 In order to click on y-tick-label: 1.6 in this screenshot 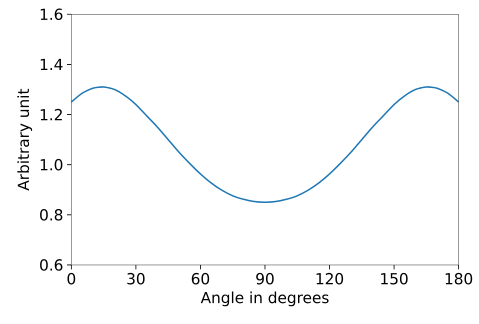, I will do `click(51, 14)`.